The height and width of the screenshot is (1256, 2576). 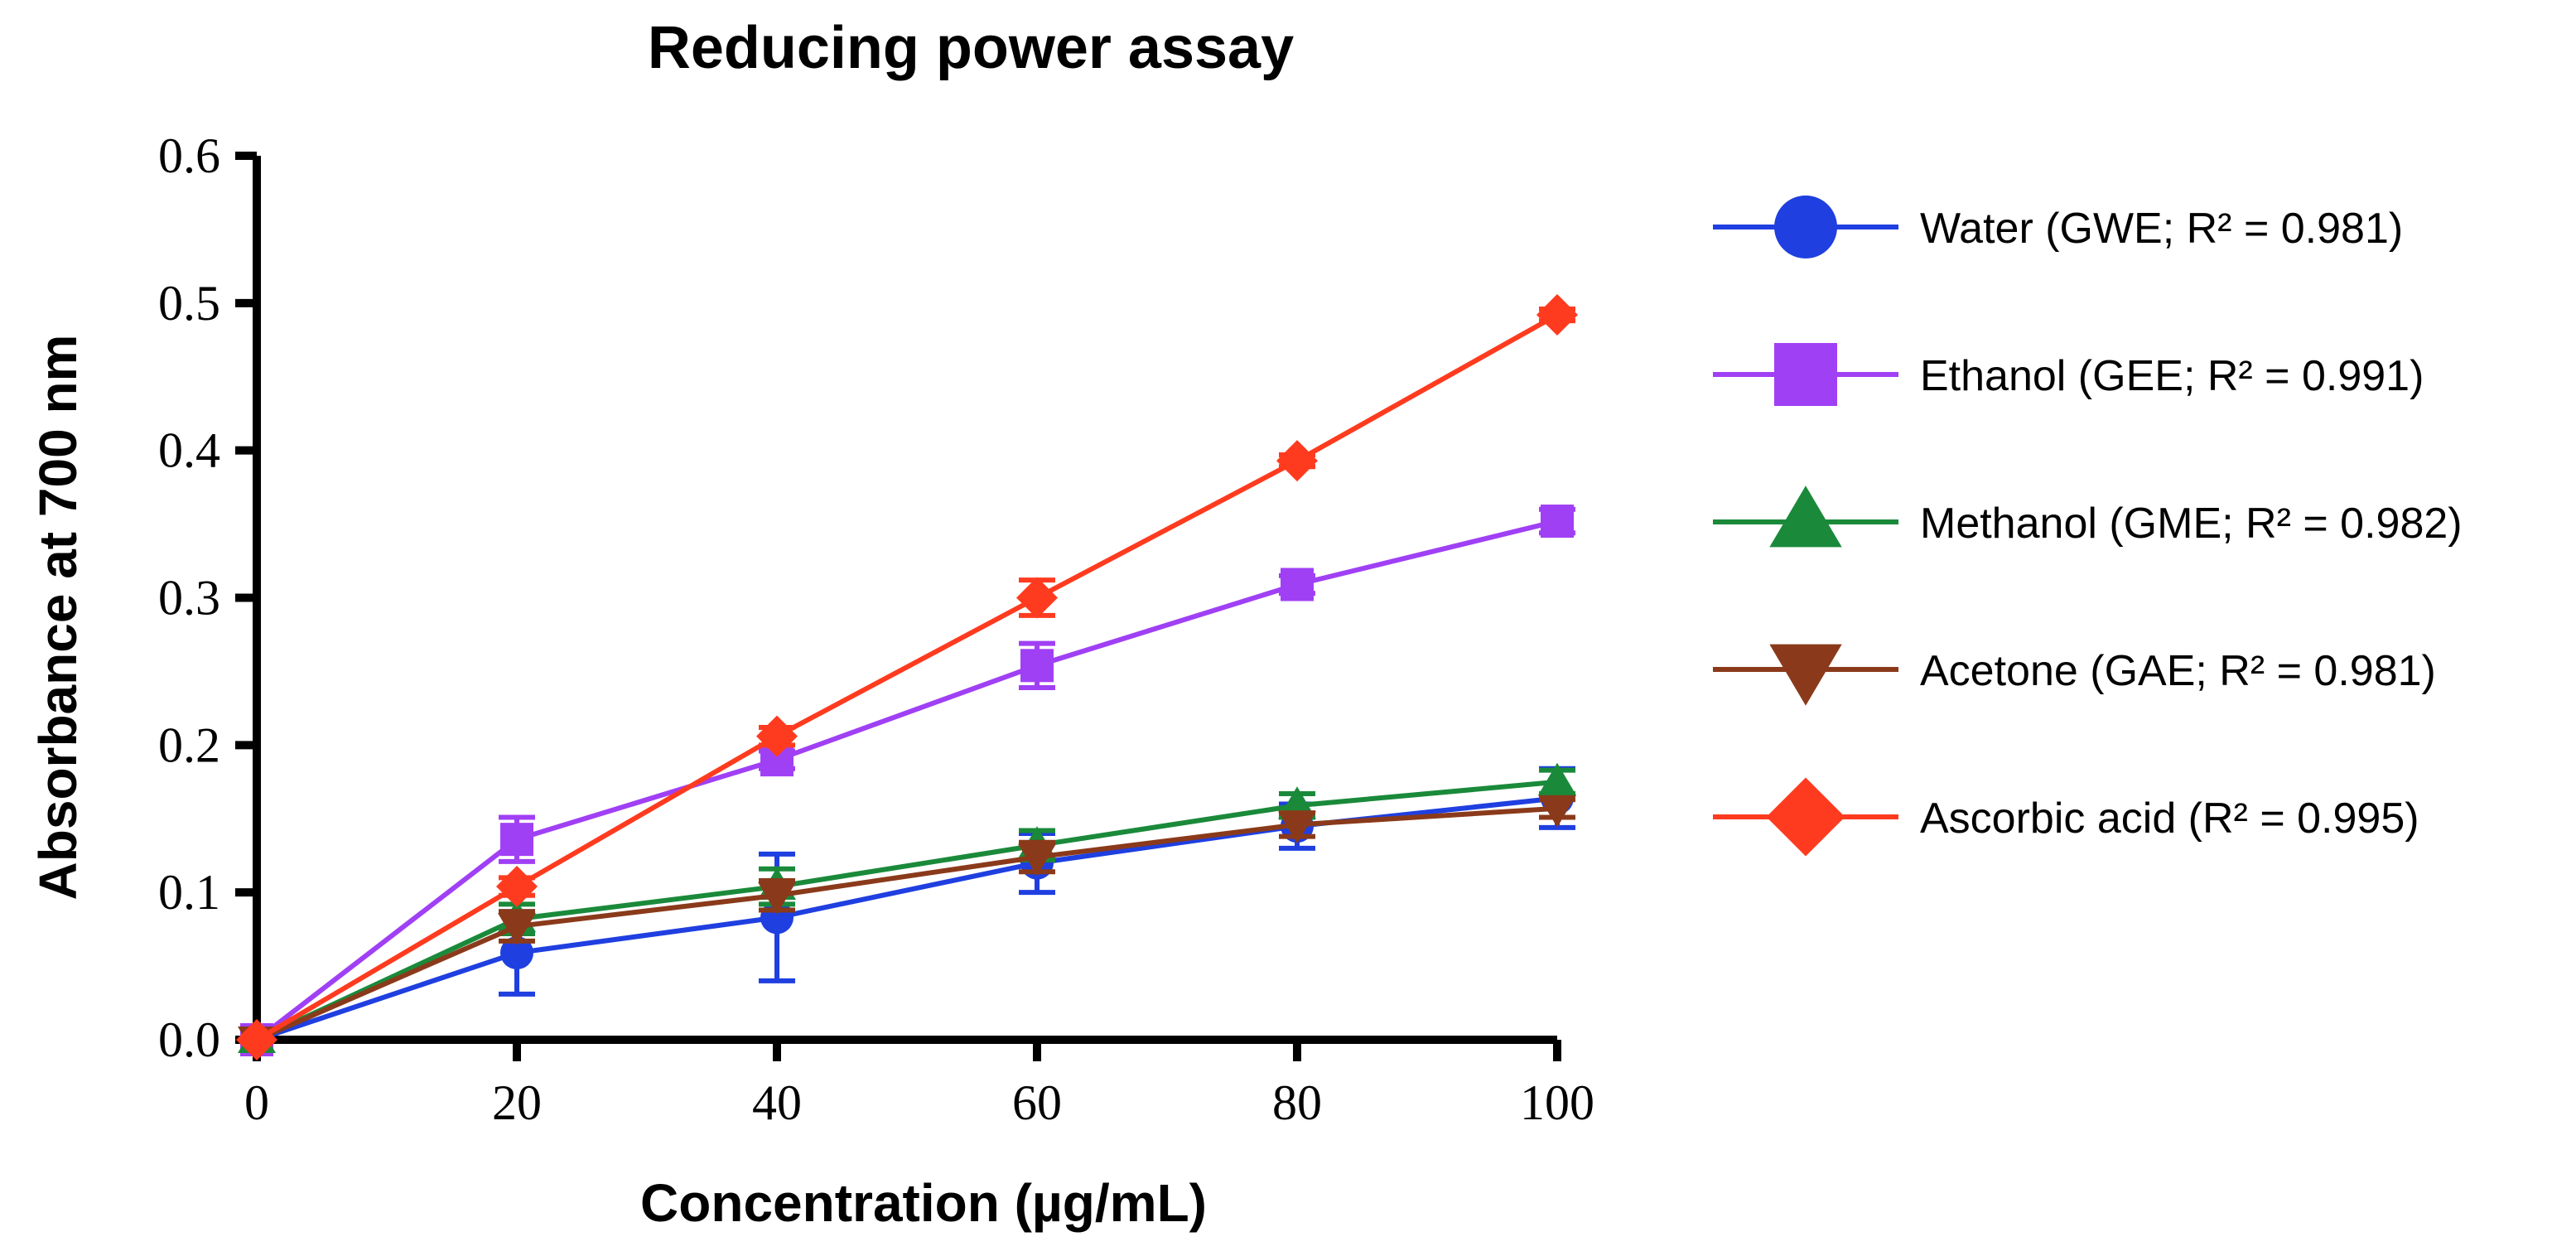 What do you see at coordinates (189, 893) in the screenshot?
I see `y-tick-label: 0.1` at bounding box center [189, 893].